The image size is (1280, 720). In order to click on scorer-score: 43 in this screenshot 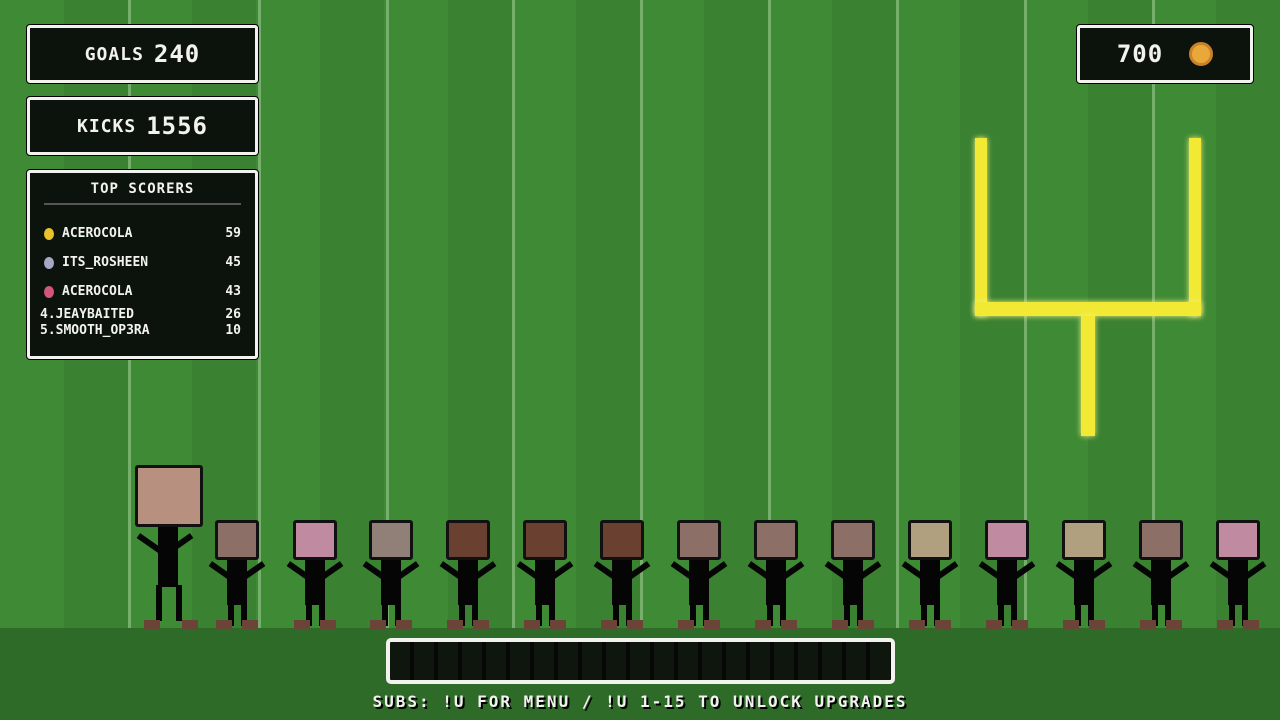, I will do `click(233, 291)`.